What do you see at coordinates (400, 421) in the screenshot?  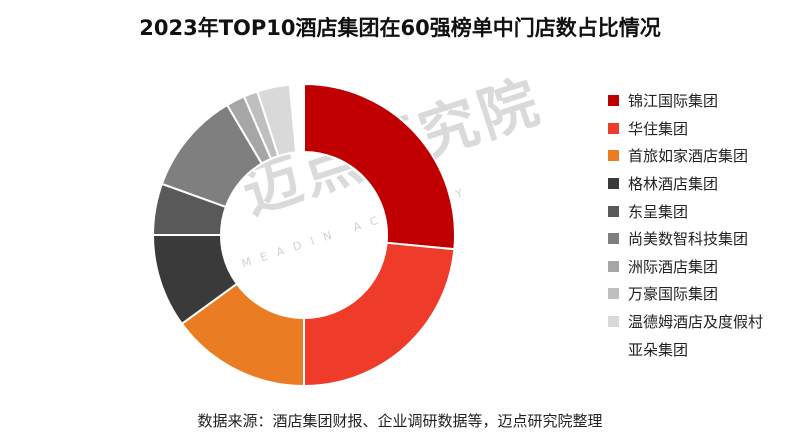 I see `source-note: 数据来源：酒店集团财报、企业调研数据等，迈点研究院整理` at bounding box center [400, 421].